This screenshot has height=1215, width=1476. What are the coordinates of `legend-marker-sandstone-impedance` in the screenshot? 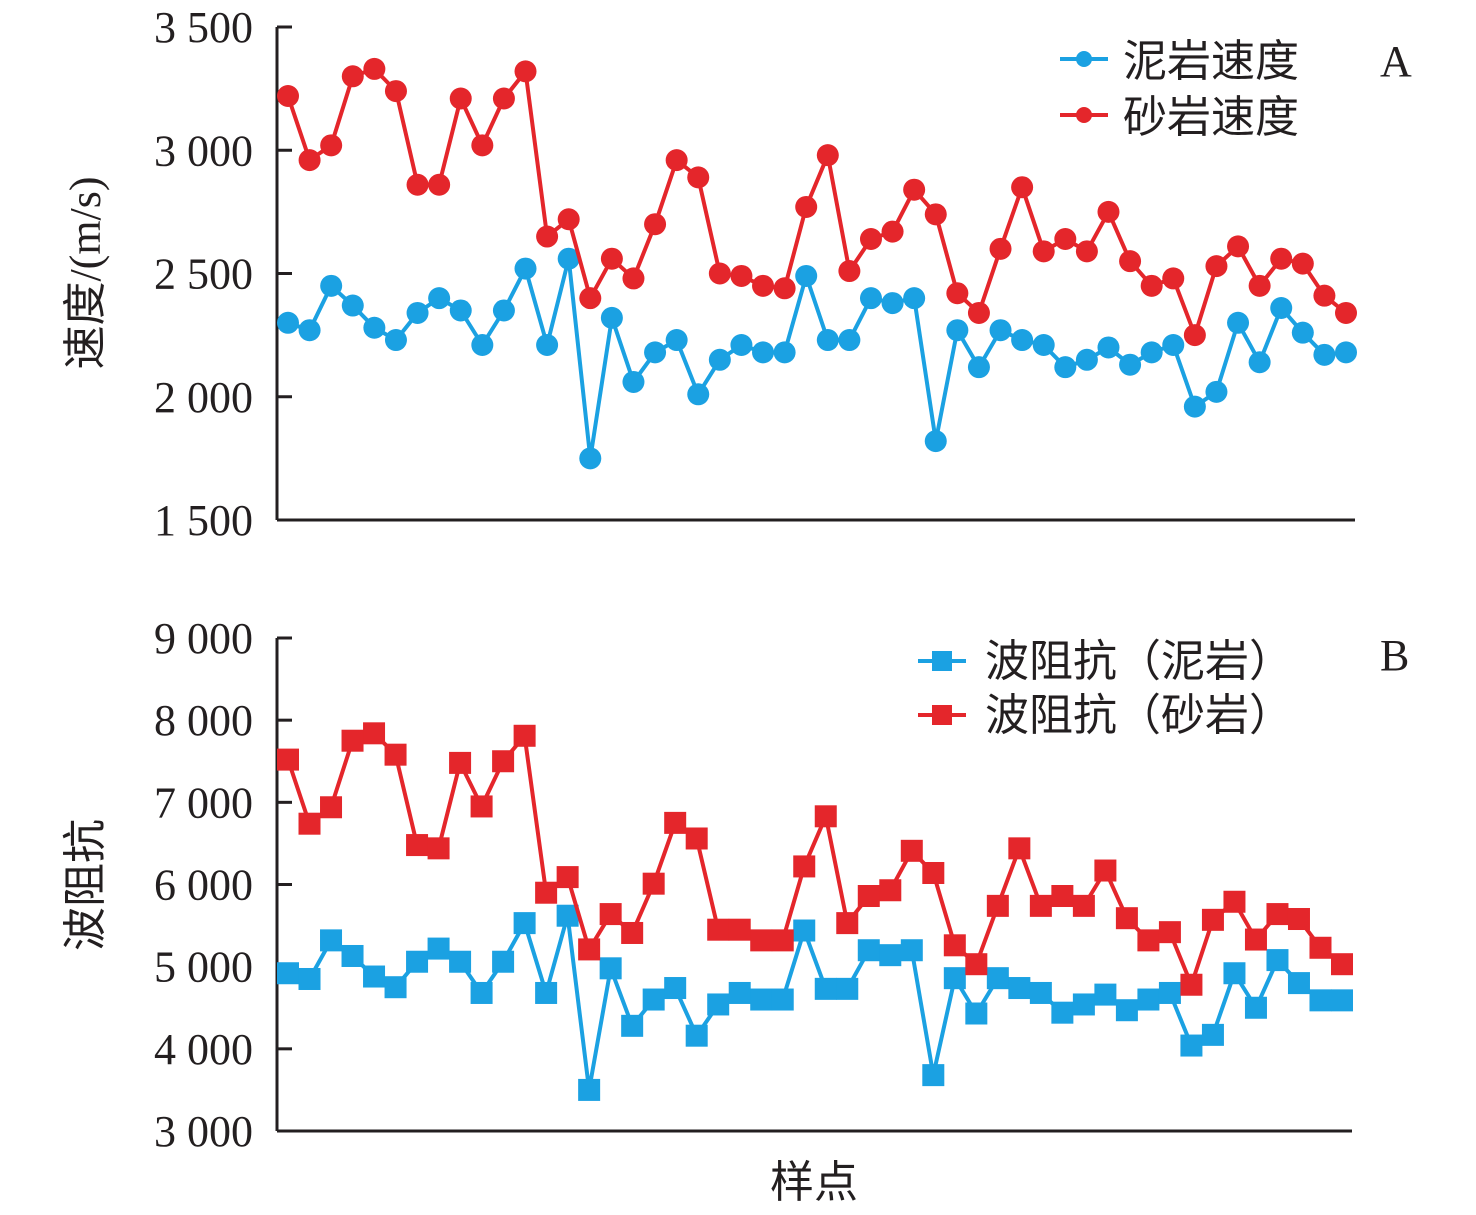 It's located at (942, 715).